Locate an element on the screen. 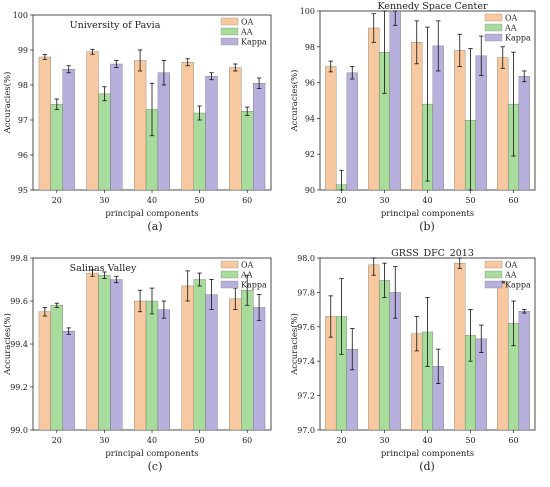  y-tick-label: 98 is located at coordinates (310, 47).